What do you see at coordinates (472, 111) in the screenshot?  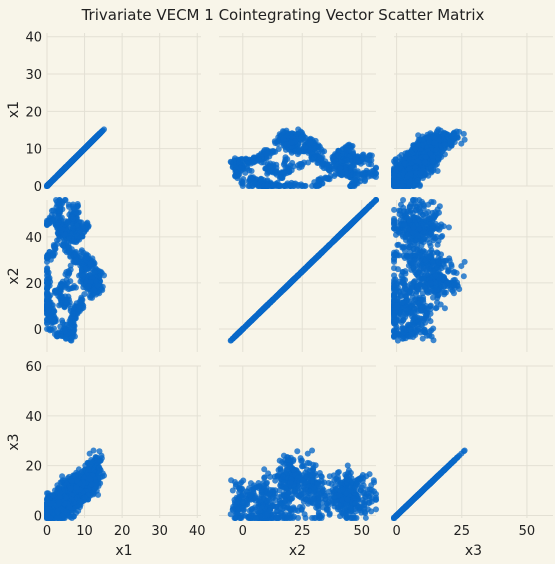 I see `panel-x1-vs-x3` at bounding box center [472, 111].